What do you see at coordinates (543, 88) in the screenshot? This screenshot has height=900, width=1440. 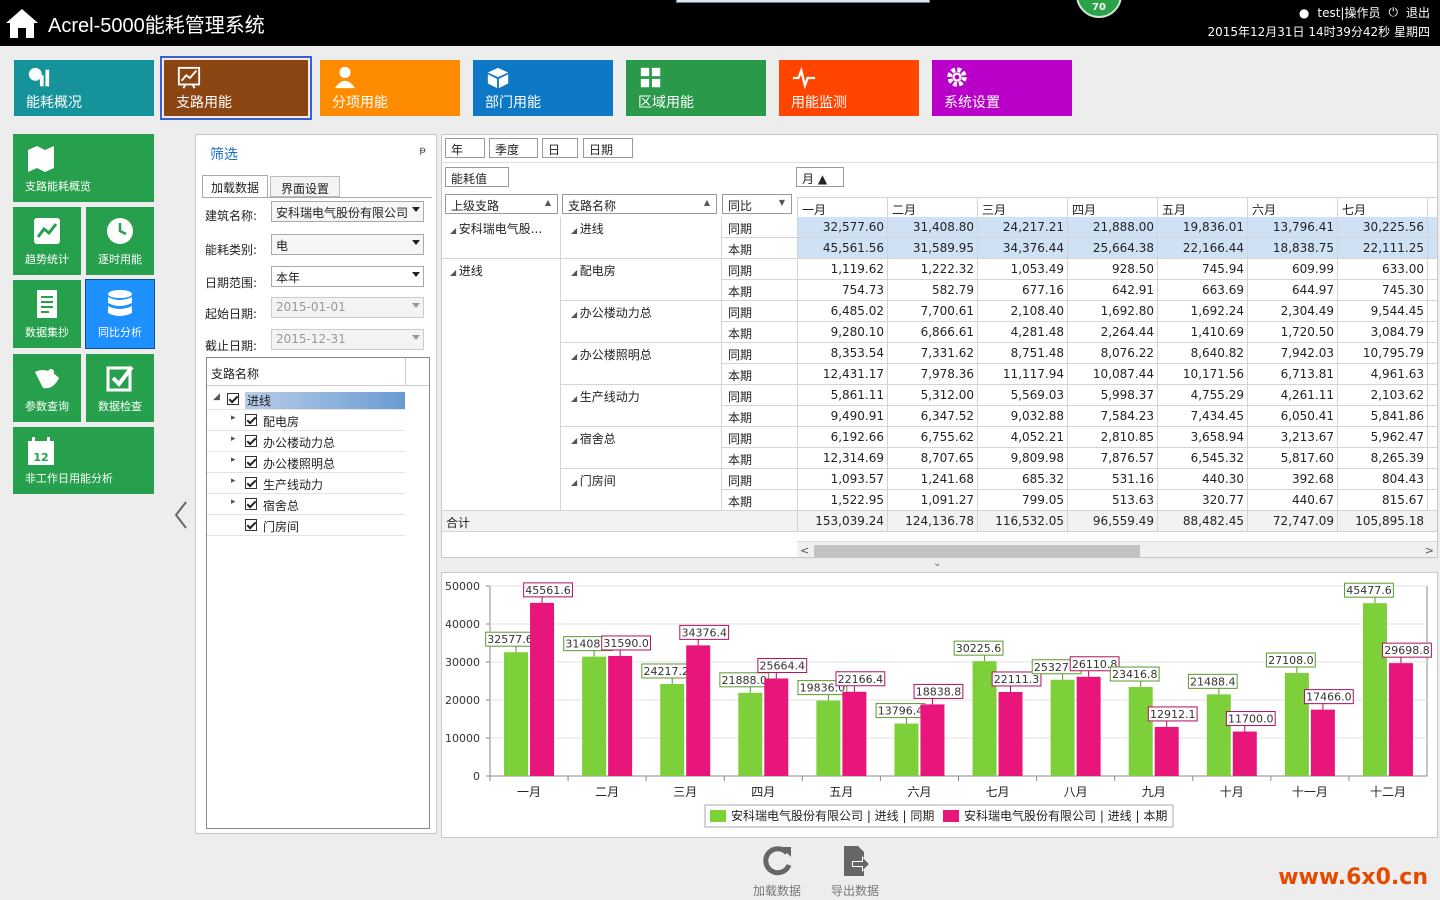 I see `nav-tile-3: 部门用能` at bounding box center [543, 88].